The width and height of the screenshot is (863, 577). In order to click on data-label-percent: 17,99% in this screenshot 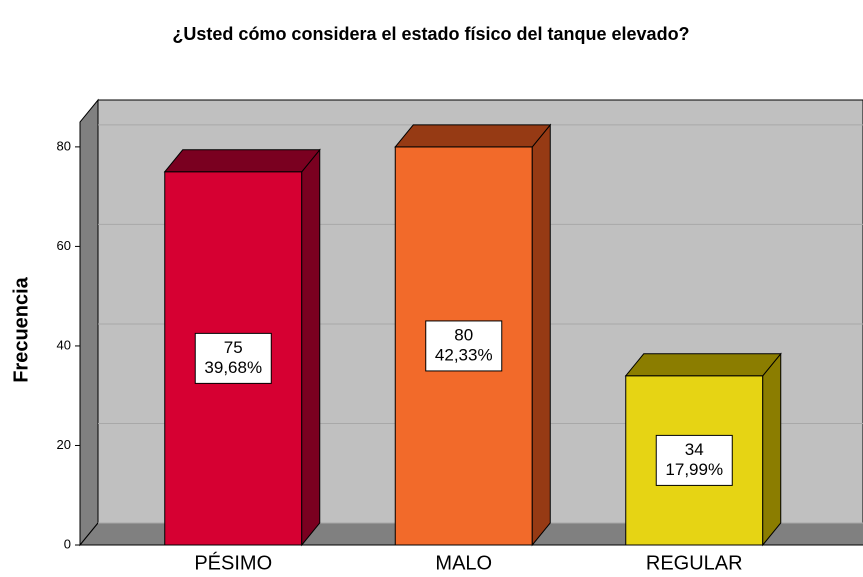, I will do `click(694, 469)`.